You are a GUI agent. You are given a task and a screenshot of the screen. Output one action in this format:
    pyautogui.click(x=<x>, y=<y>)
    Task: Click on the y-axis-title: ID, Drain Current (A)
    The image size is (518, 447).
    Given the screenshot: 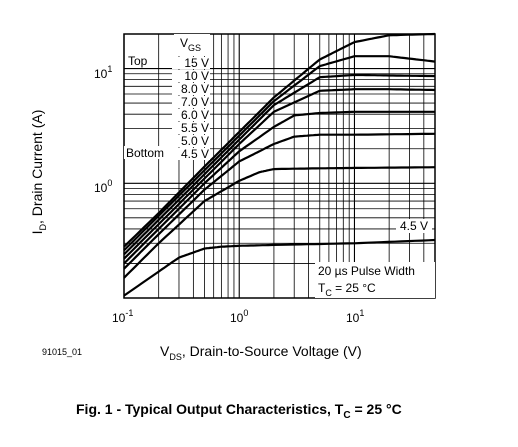 What is the action you would take?
    pyautogui.click(x=38, y=172)
    